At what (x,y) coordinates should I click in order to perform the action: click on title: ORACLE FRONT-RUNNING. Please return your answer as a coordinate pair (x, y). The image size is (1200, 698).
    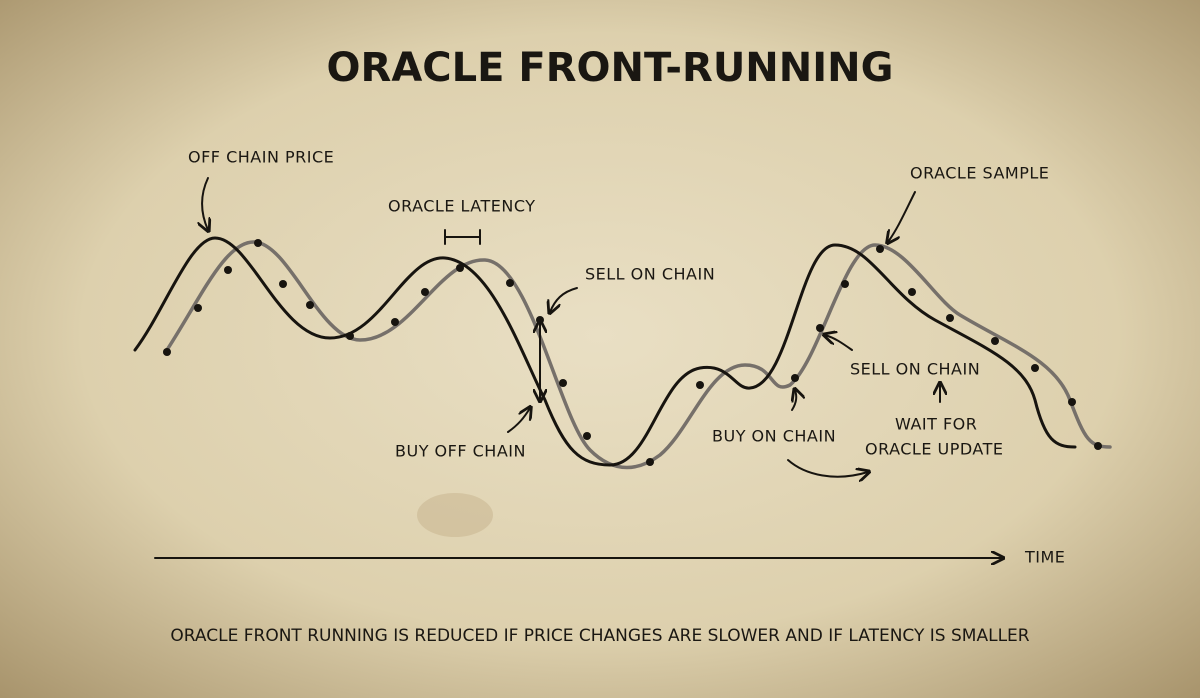
    Looking at the image, I should click on (610, 68).